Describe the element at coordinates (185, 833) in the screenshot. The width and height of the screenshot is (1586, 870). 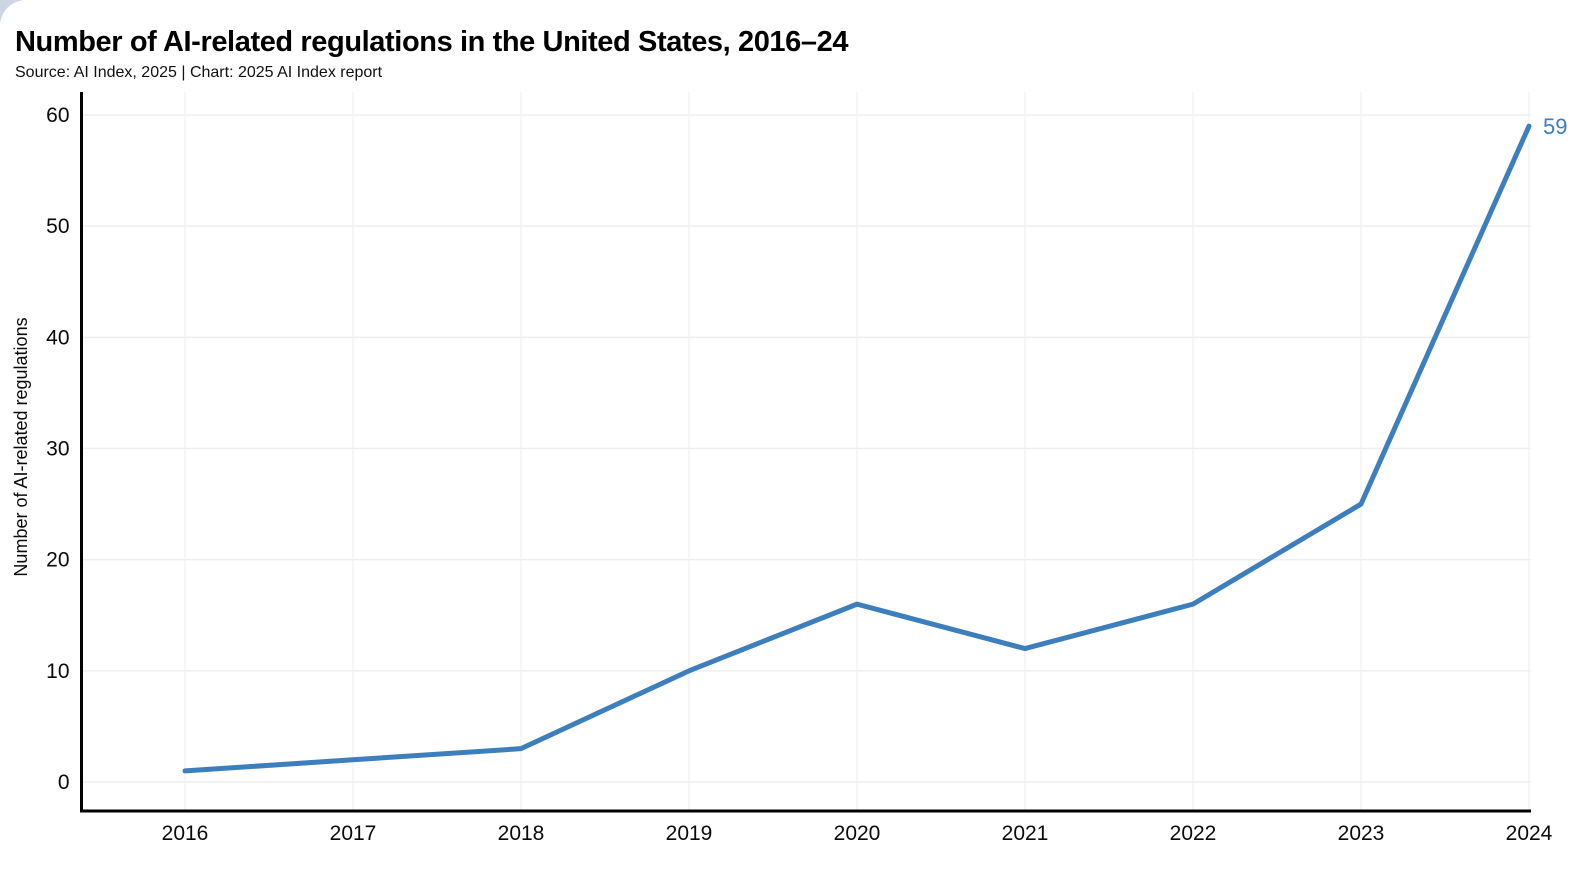
I see `x-tick-label: 2016` at that location.